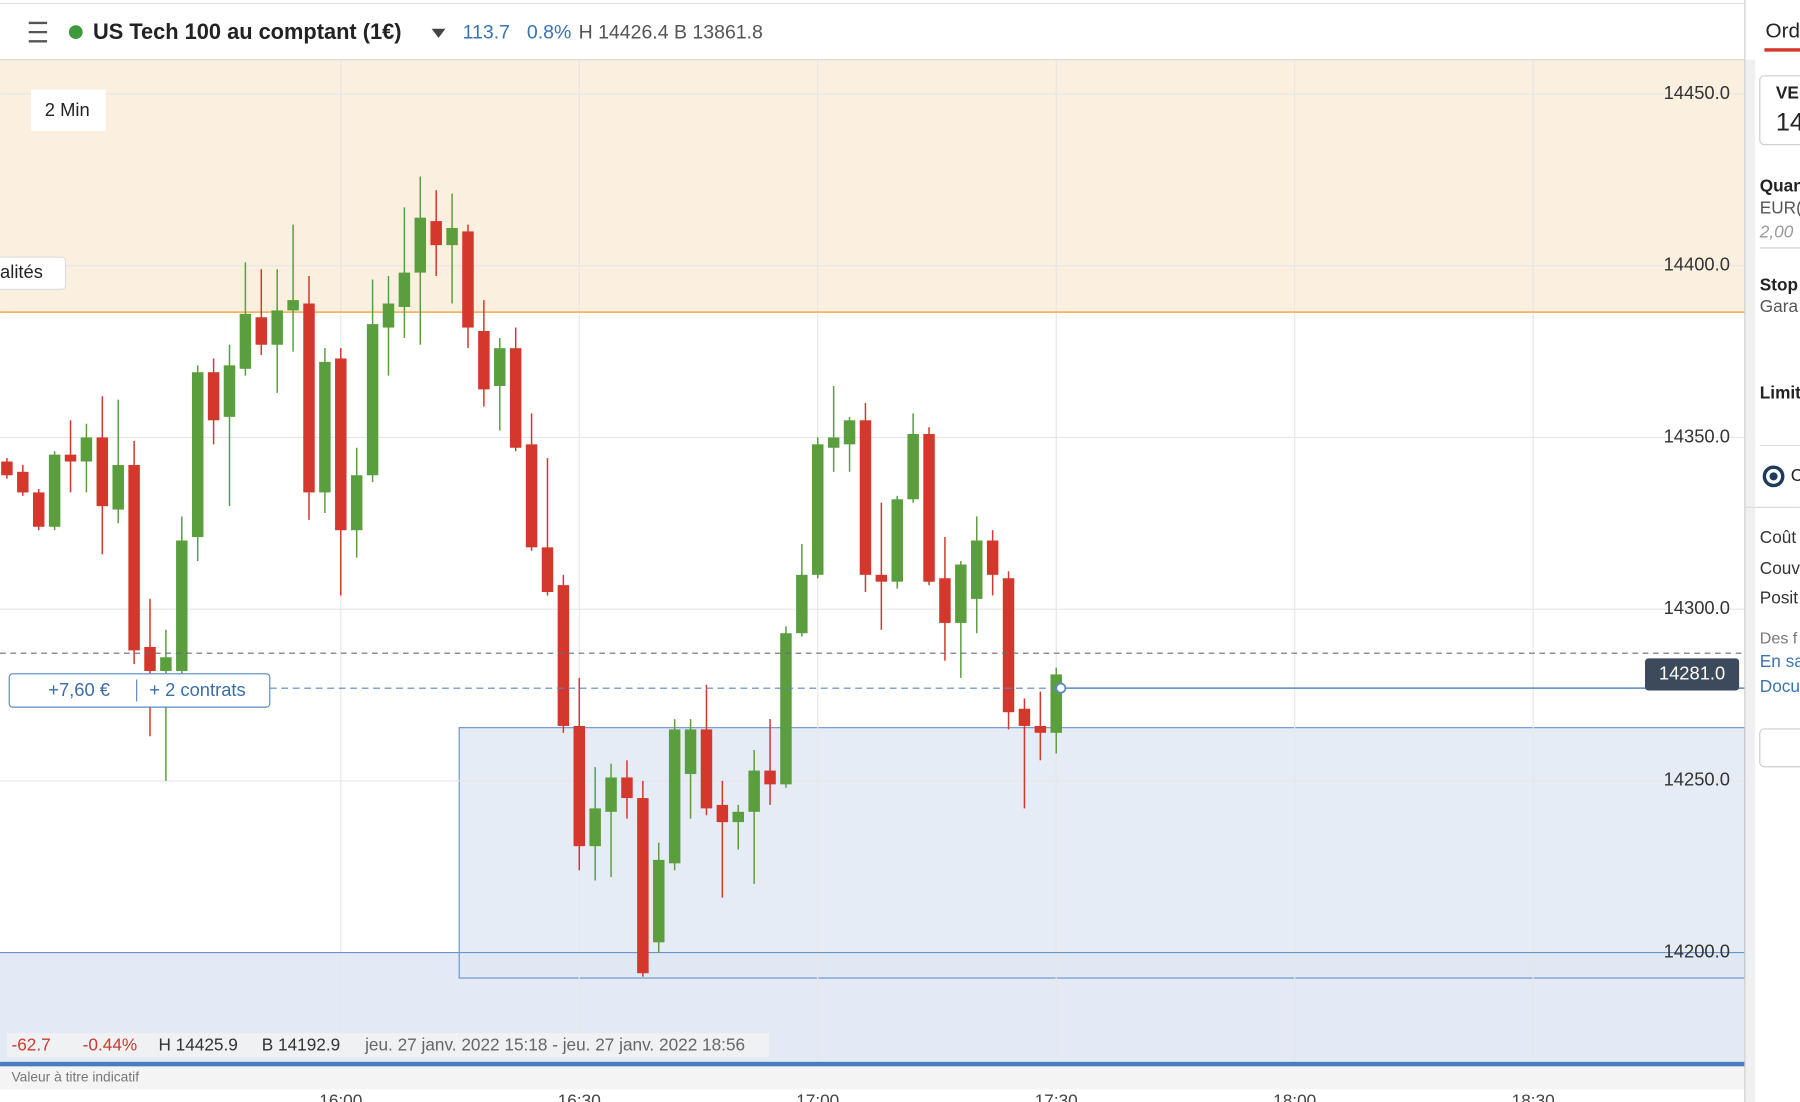 The image size is (1800, 1102). Describe the element at coordinates (1780, 686) in the screenshot. I see `doc-link: Docu` at that location.